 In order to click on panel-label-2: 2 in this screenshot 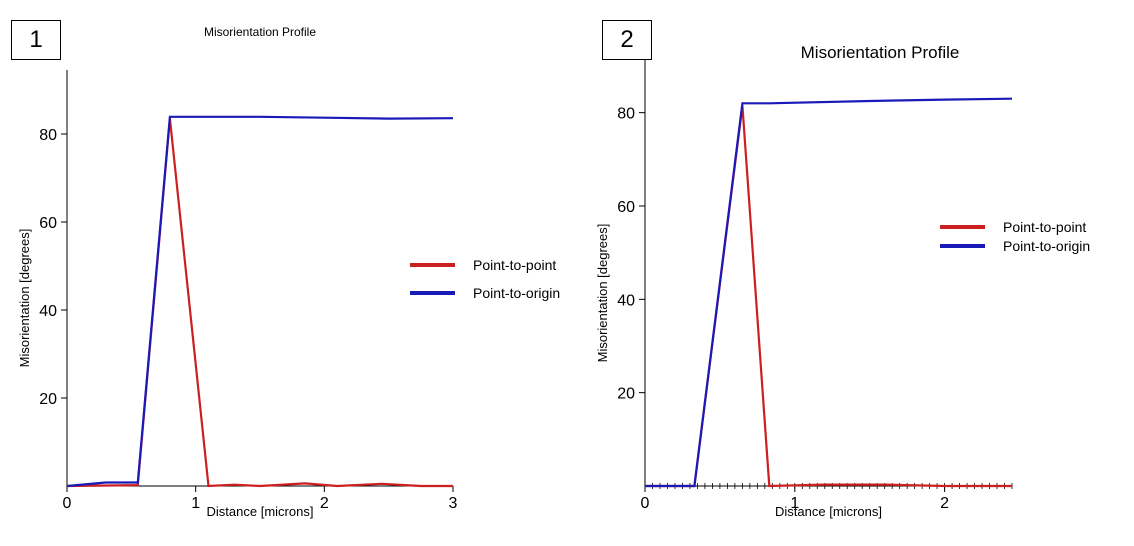, I will do `click(627, 40)`.